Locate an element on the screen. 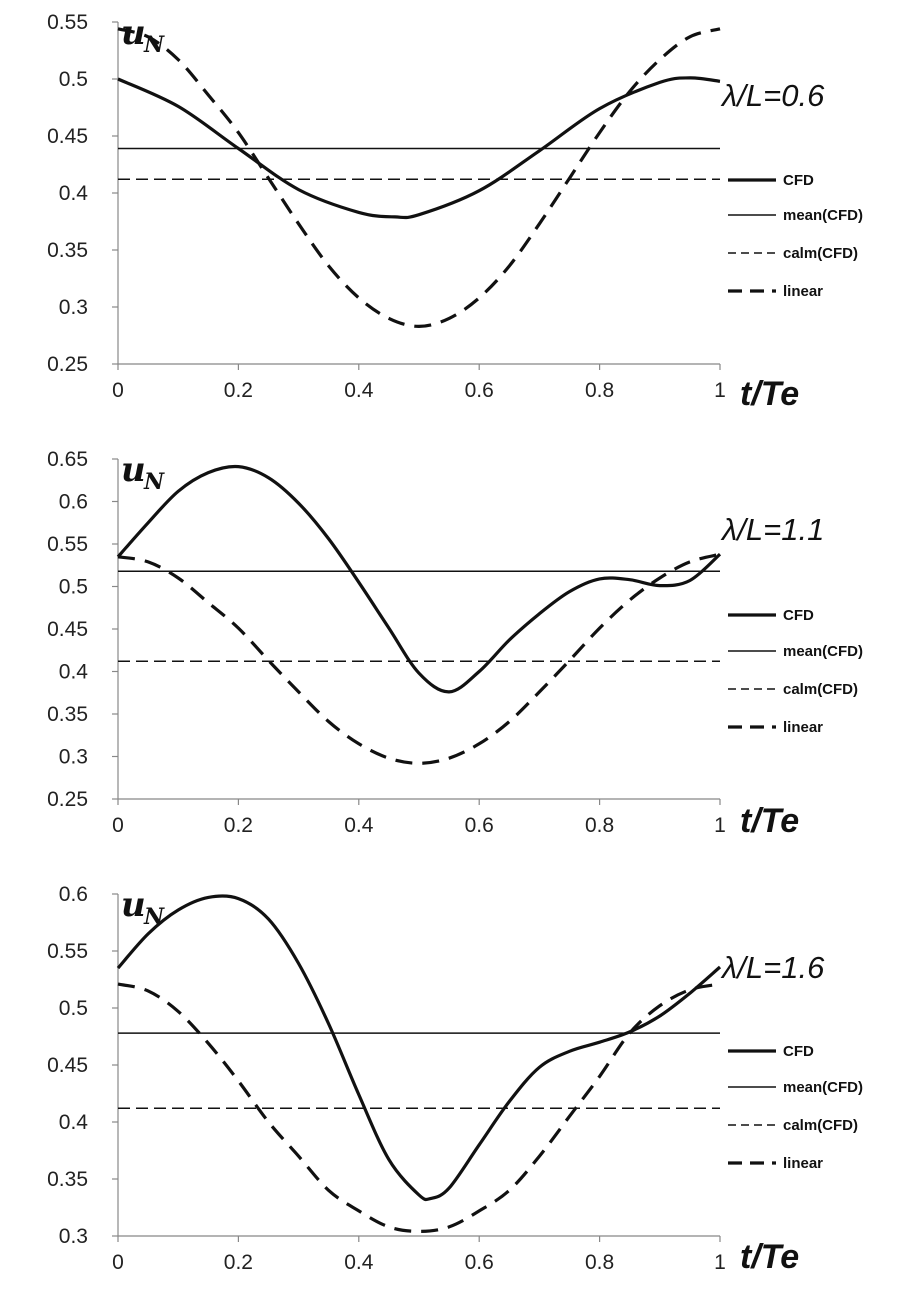  wavelength-annotation: λ/L=1.6 is located at coordinates (772, 967).